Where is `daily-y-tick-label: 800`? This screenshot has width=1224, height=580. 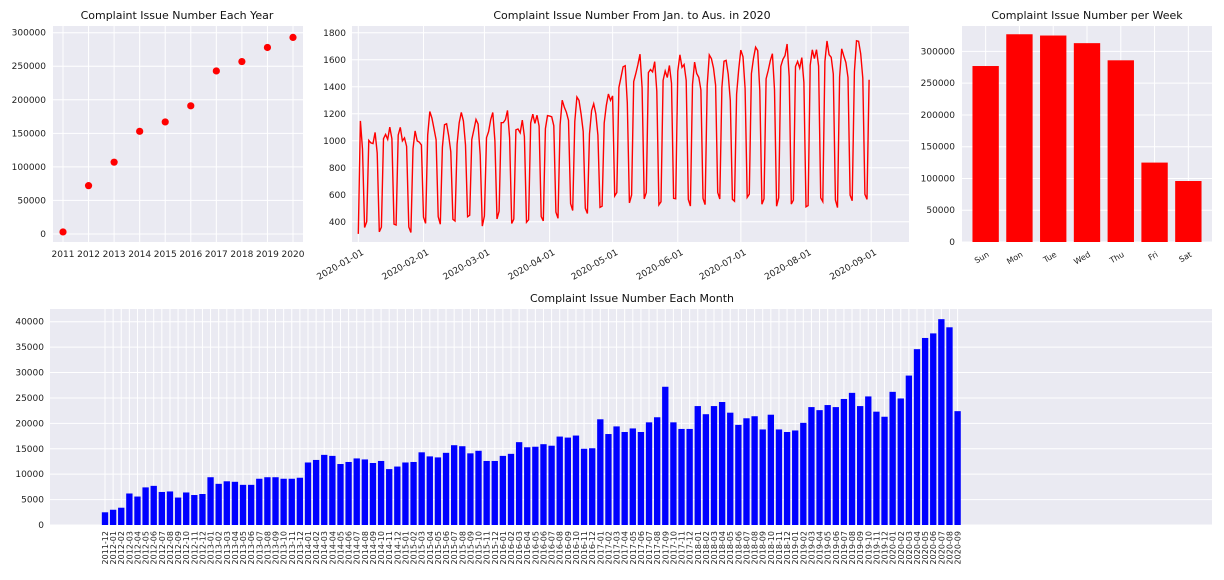 daily-y-tick-label: 800 is located at coordinates (337, 169).